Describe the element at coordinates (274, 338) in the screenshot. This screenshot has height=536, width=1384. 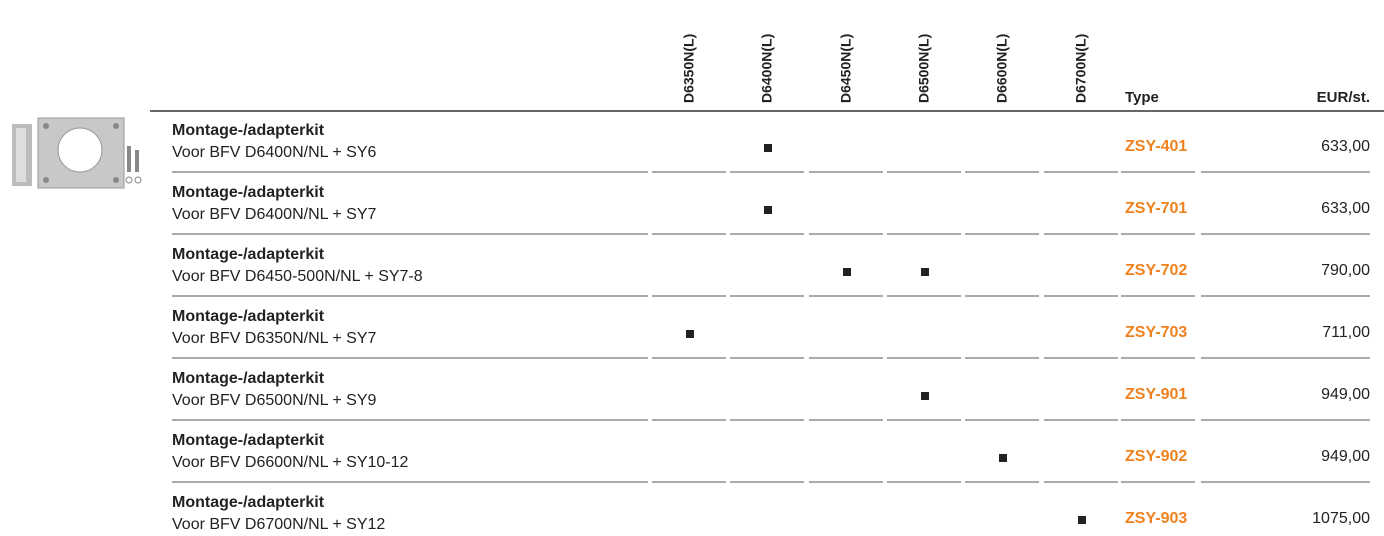
I see `product-subtitle: Voor BFV D6350N/NL + SY7` at that location.